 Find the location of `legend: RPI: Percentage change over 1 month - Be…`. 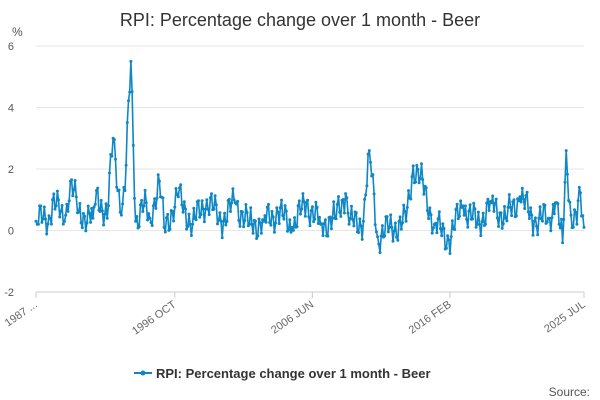

legend: RPI: Percentage change over 1 month - Be… is located at coordinates (282, 373).